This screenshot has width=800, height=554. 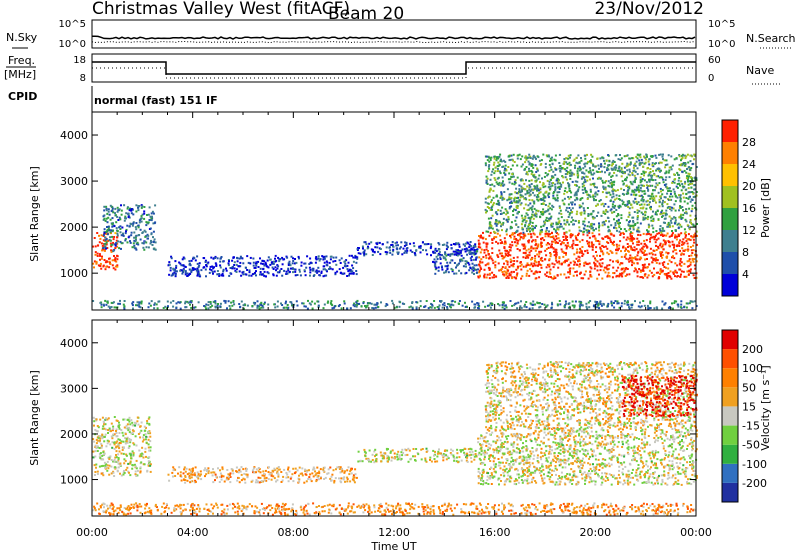 I want to click on power-ylabel: Slant Range [km], so click(x=34, y=214).